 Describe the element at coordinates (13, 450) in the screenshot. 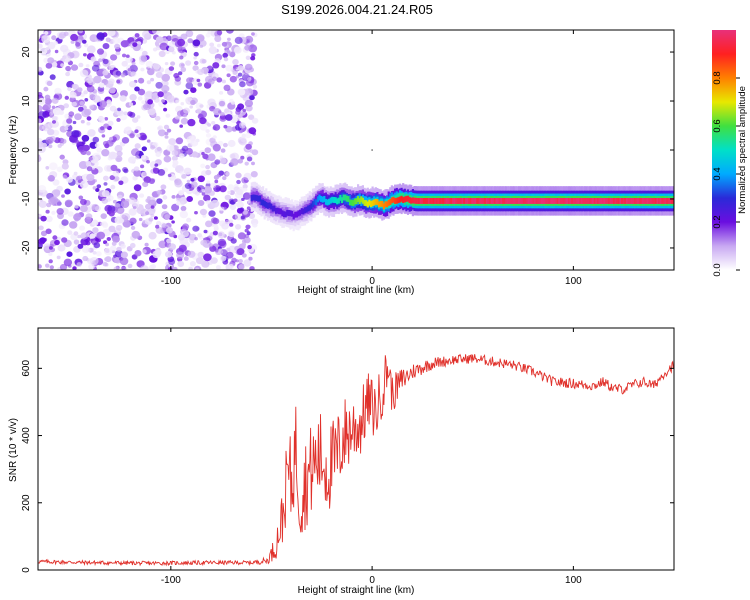

I see `snr-ylabel: SNR (10 * v/v)` at that location.